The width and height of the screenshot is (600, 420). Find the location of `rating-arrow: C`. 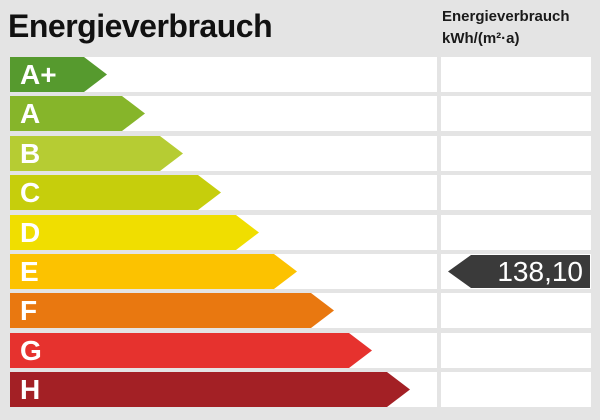

rating-arrow: C is located at coordinates (115, 192).